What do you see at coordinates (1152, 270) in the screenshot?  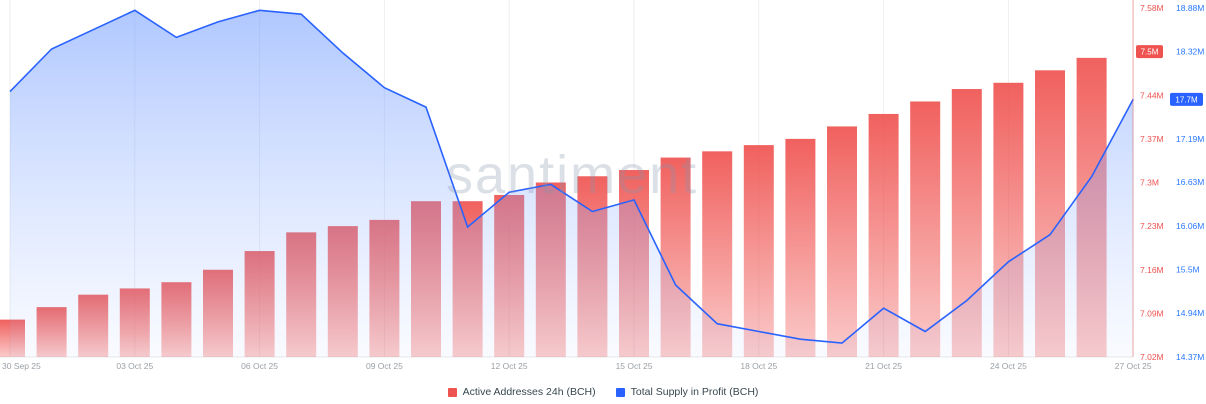 I see `red-axis-tick: 7.16M` at bounding box center [1152, 270].